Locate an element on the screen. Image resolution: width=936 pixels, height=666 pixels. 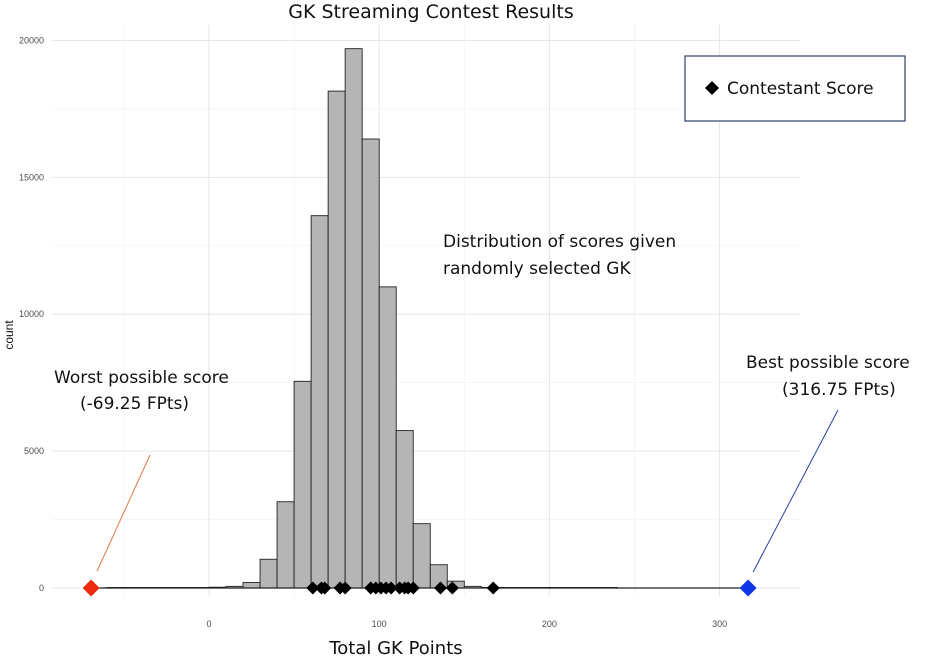
y-tick-label: 0 is located at coordinates (41, 588).